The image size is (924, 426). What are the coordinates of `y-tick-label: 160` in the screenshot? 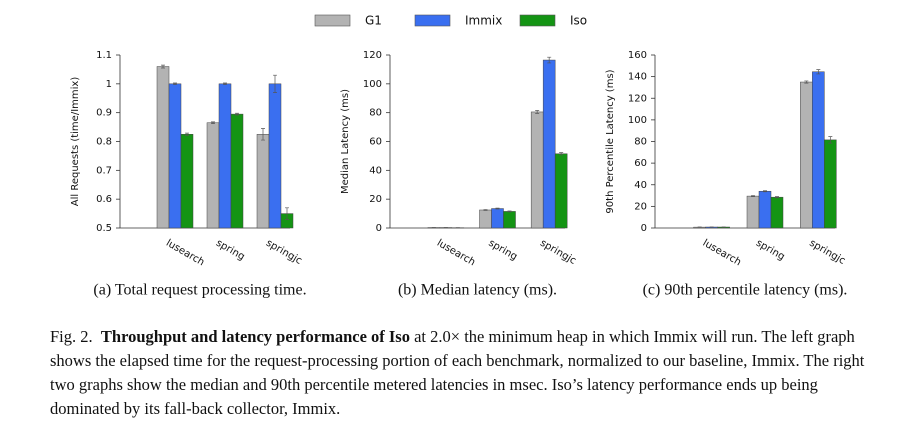 It's located at (637, 55).